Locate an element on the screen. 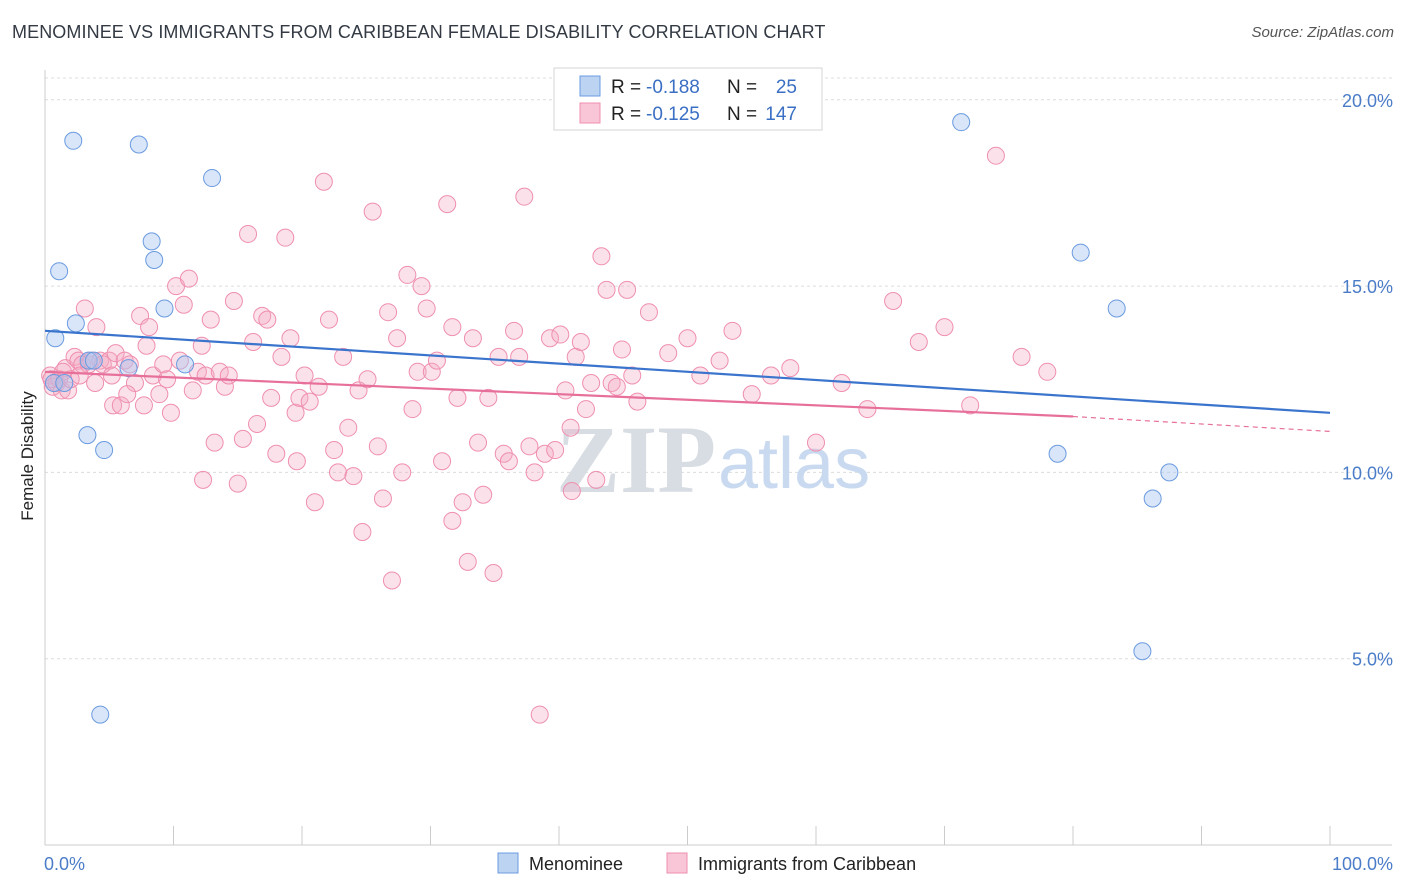 The height and width of the screenshot is (892, 1406). legend-r-label-1: R = is located at coordinates (626, 87).